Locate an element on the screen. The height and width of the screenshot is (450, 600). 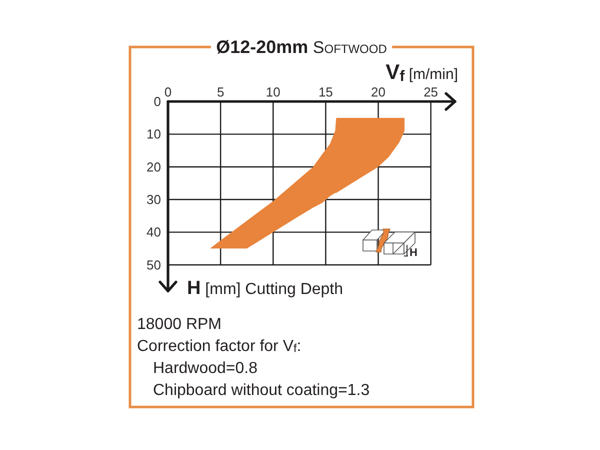
y-tick-label: 30 is located at coordinates (153, 200).